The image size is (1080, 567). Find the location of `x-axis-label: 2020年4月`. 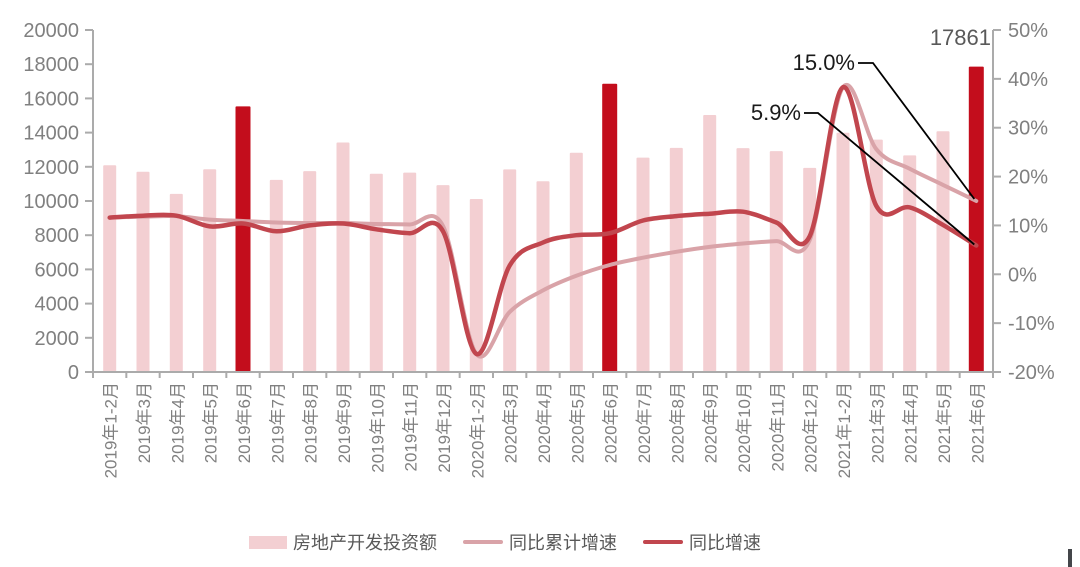

x-axis-label: 2020年4月 is located at coordinates (544, 422).